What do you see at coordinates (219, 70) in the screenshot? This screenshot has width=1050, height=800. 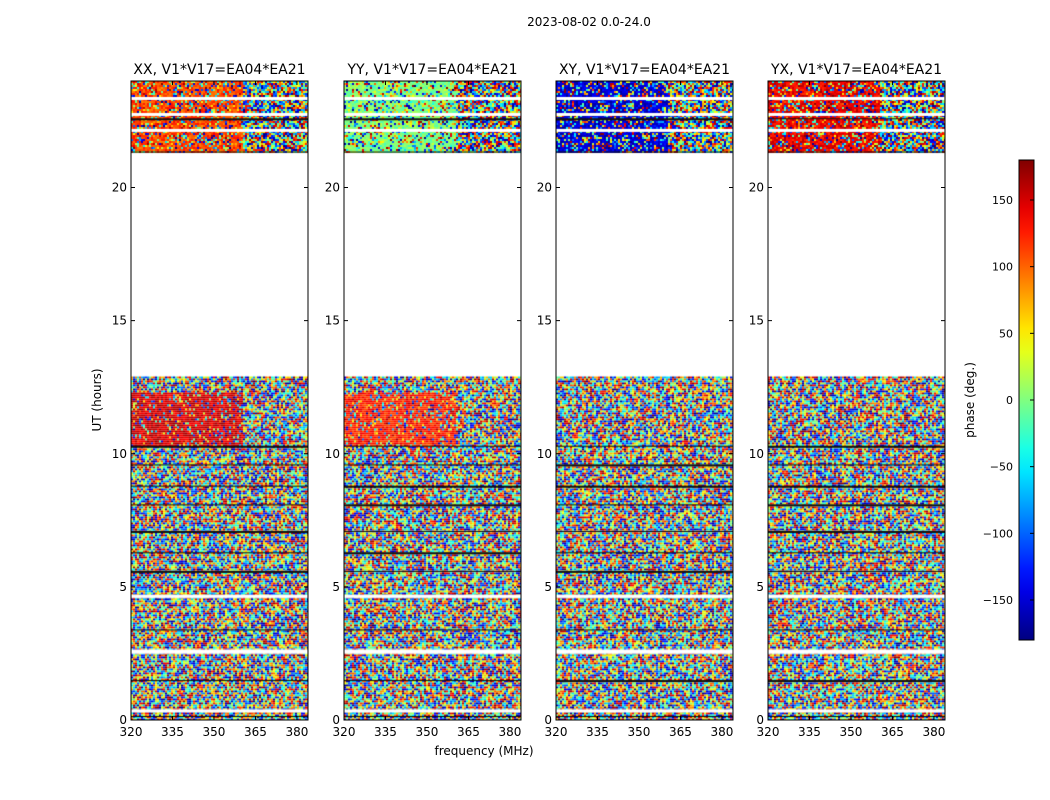 I see `panel-title: XX, V1*V17=EA04*EA21` at bounding box center [219, 70].